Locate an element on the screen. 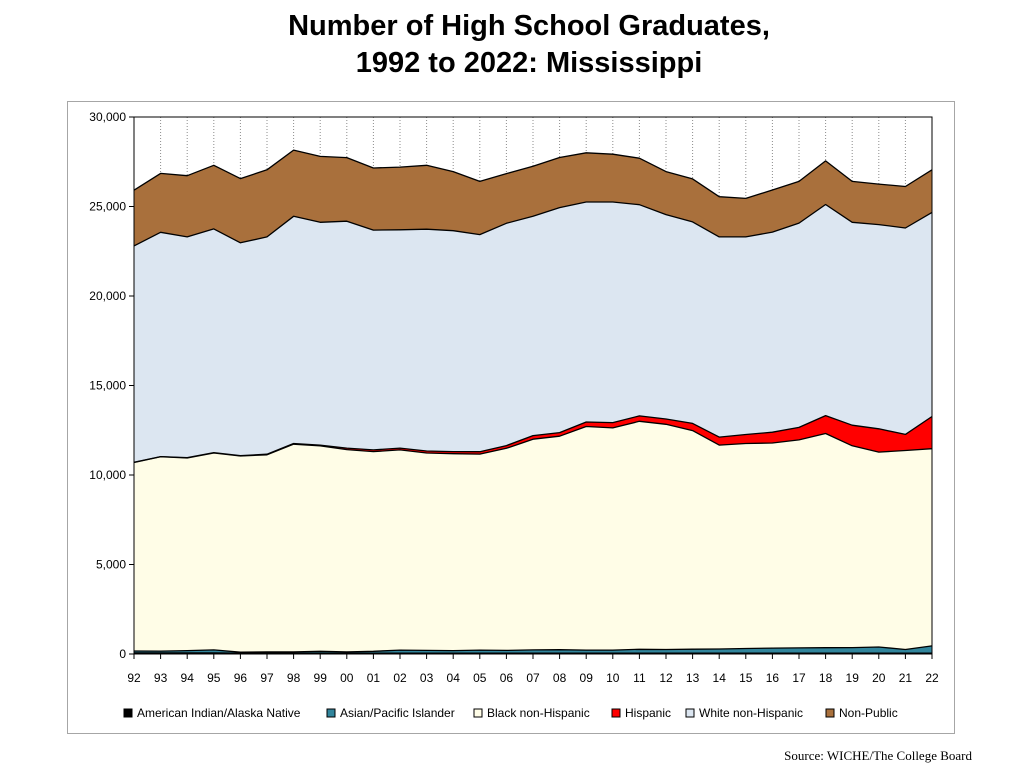 The height and width of the screenshot is (768, 1024). y-tick-label: 15,000 is located at coordinates (107, 386).